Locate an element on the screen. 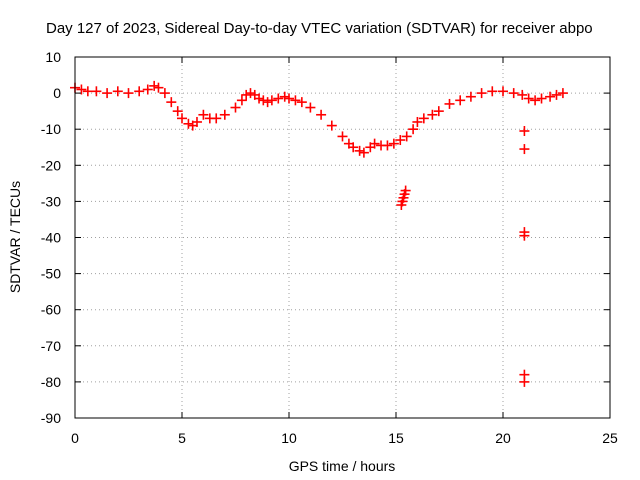  y-axis-label: SDTVAR / TECUs is located at coordinates (15, 237).